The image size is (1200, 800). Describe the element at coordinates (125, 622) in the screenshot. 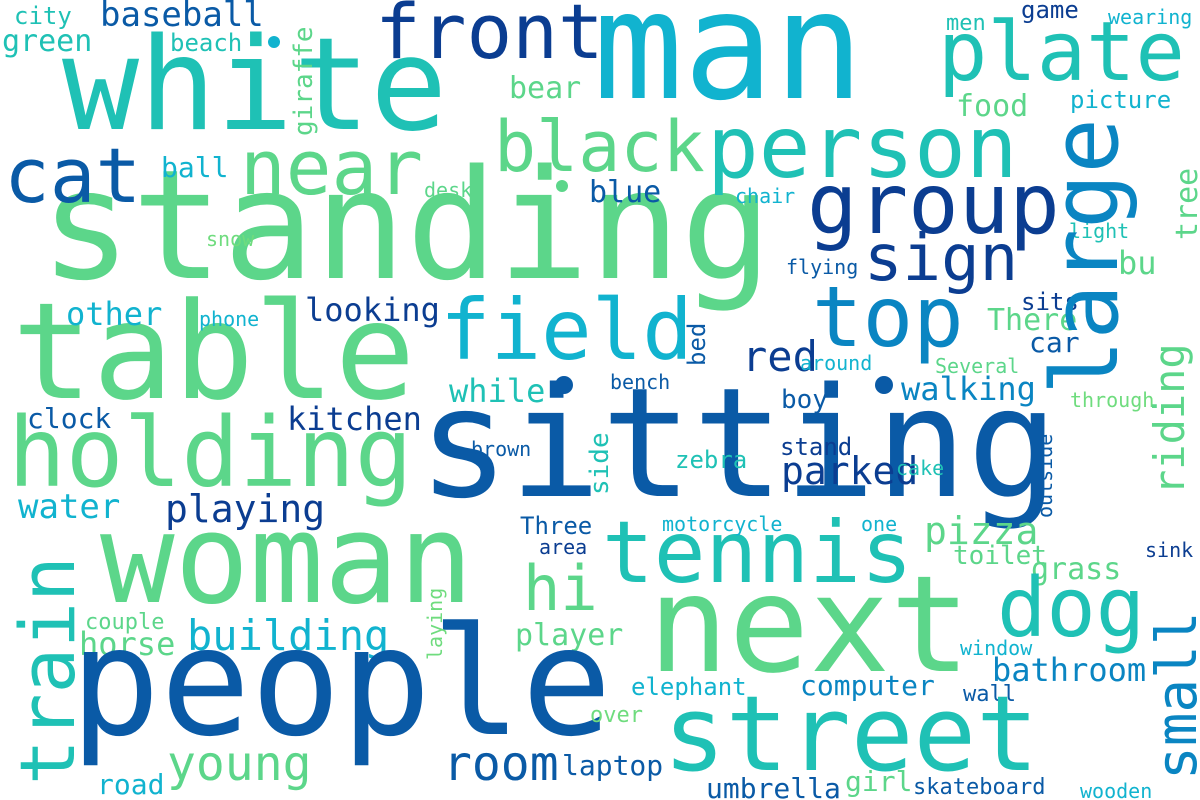

I see `word-couple: couple` at that location.